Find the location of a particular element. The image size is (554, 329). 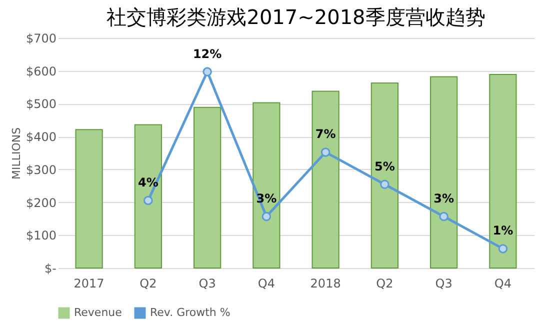

legend-label: Revenue is located at coordinates (98, 312).